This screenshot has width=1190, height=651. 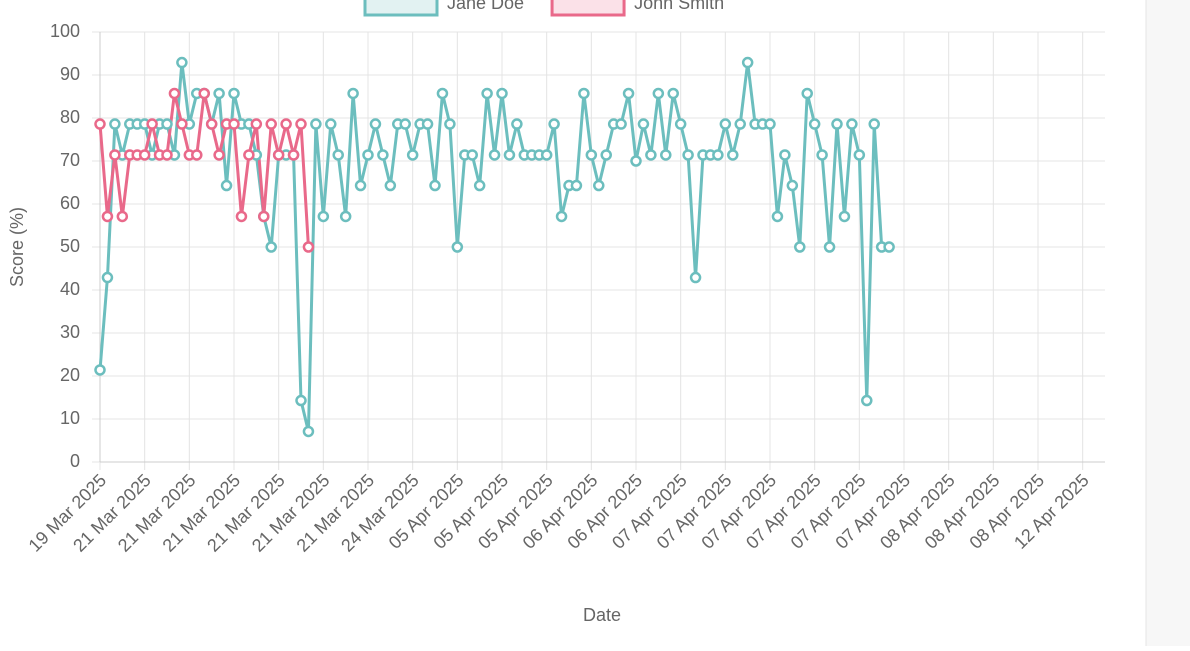 I want to click on y-tick-label: 10, so click(x=70, y=418).